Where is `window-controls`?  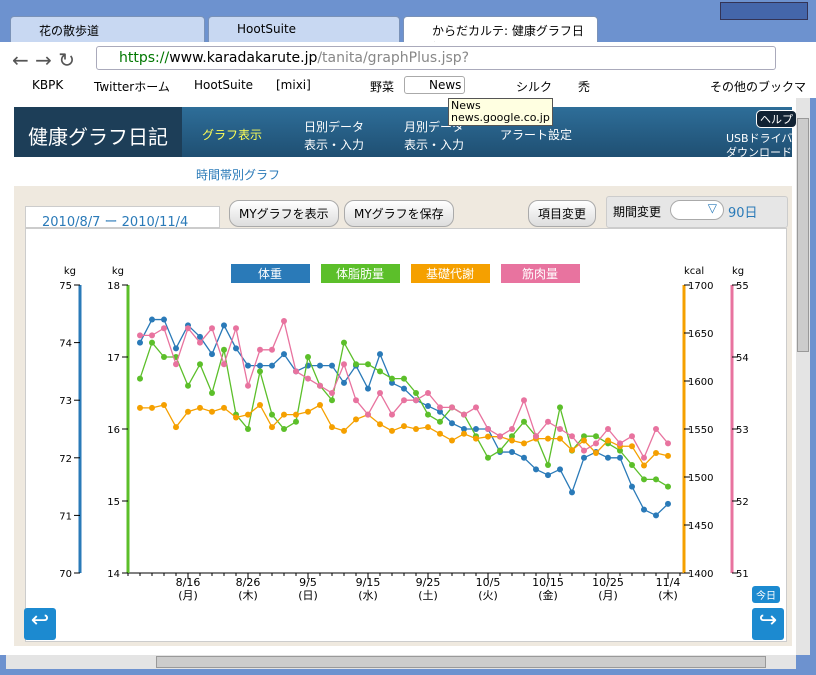
window-controls is located at coordinates (764, 11).